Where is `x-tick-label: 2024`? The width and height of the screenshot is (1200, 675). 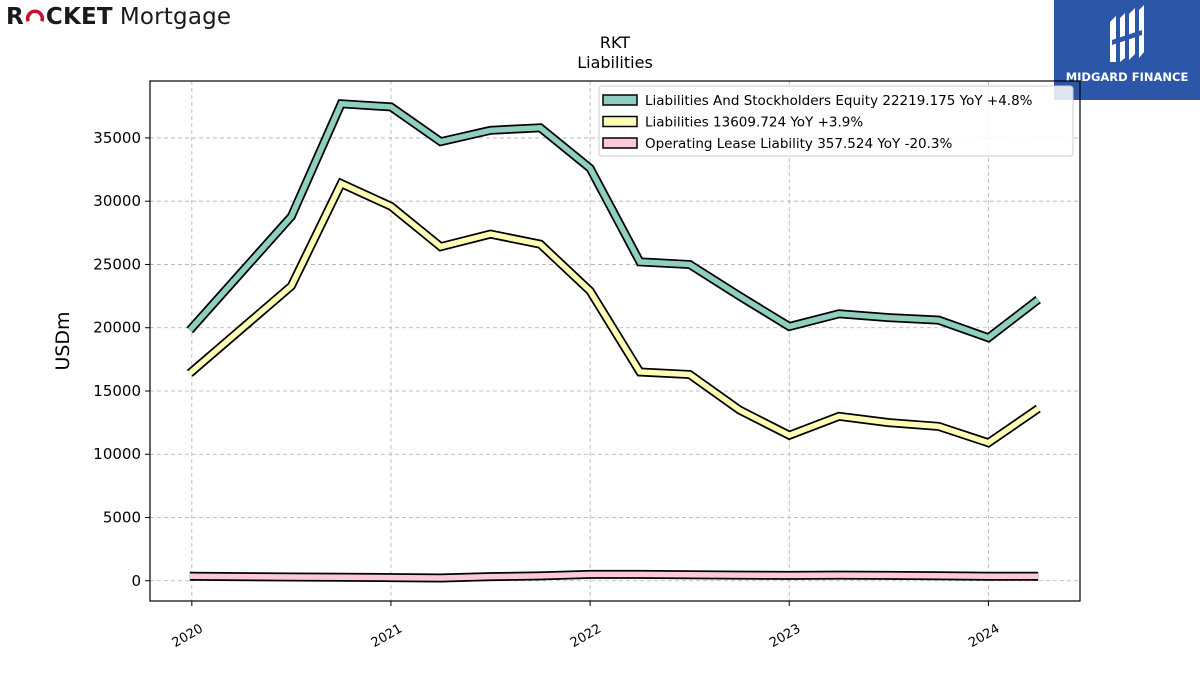 x-tick-label: 2024 is located at coordinates (984, 636).